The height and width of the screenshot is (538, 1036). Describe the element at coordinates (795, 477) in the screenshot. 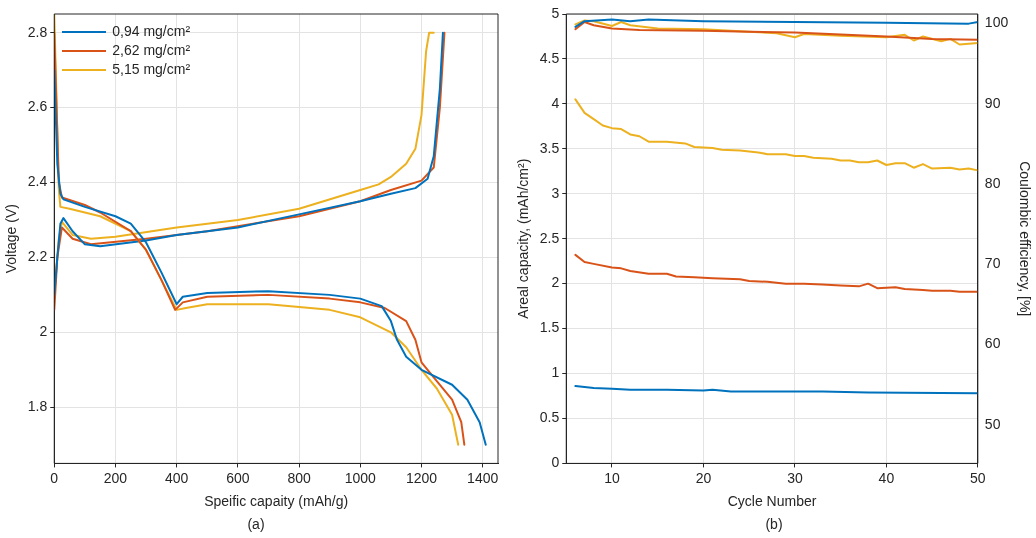

I see `x-tick-label: 30` at that location.